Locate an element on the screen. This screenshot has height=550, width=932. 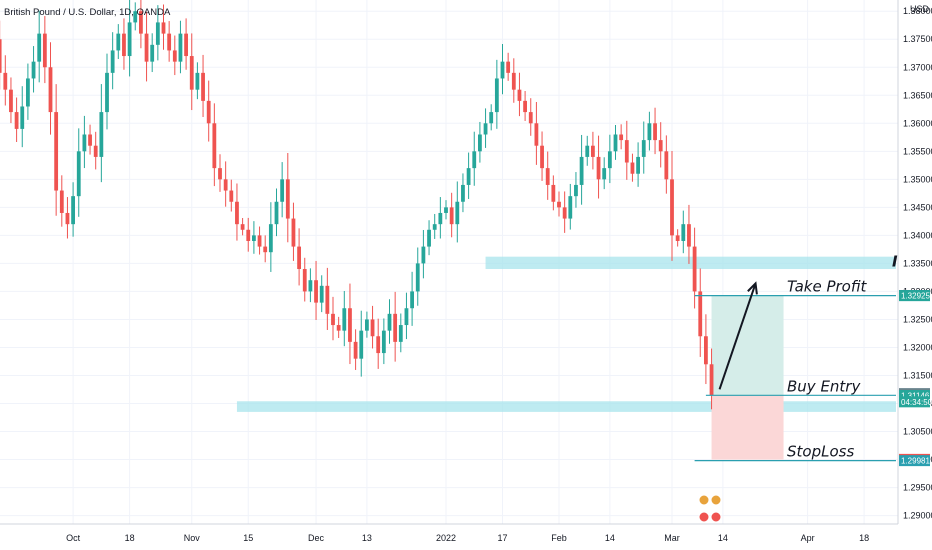
resistance-zone is located at coordinates (690, 263).